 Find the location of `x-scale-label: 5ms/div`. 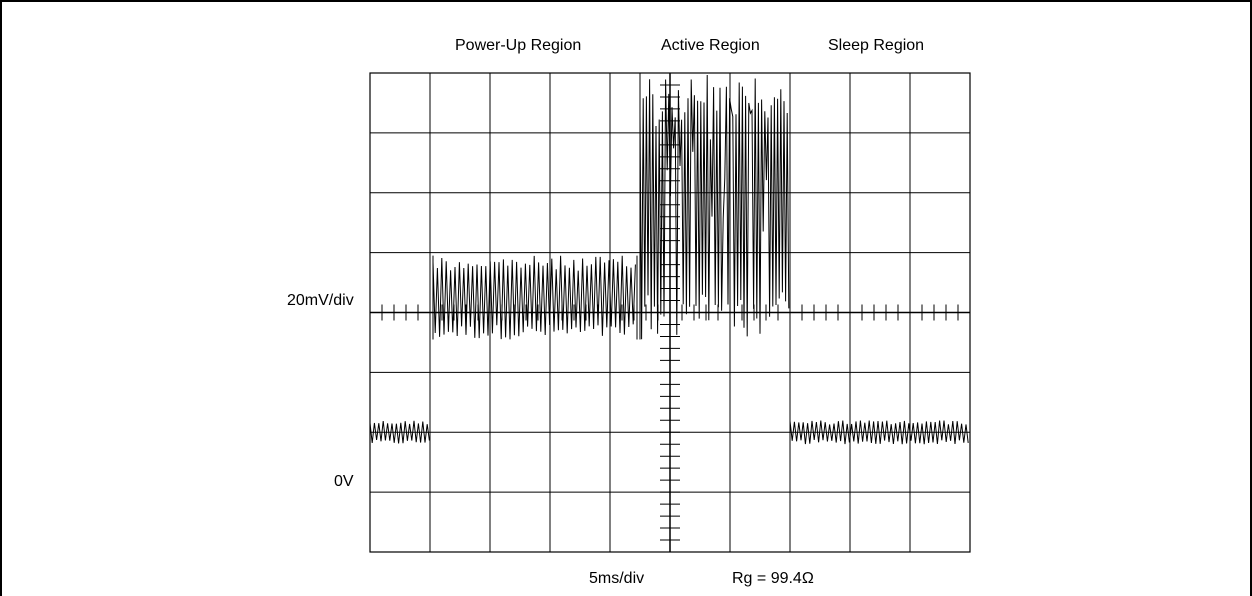

x-scale-label: 5ms/div is located at coordinates (617, 578).